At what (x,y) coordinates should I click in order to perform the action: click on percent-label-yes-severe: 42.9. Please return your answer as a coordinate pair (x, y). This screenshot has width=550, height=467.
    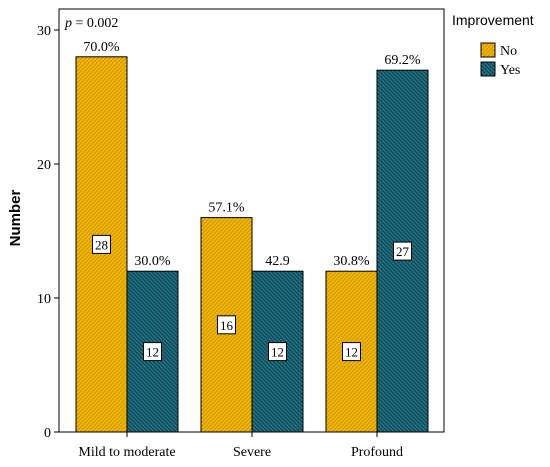
    Looking at the image, I should click on (277, 261).